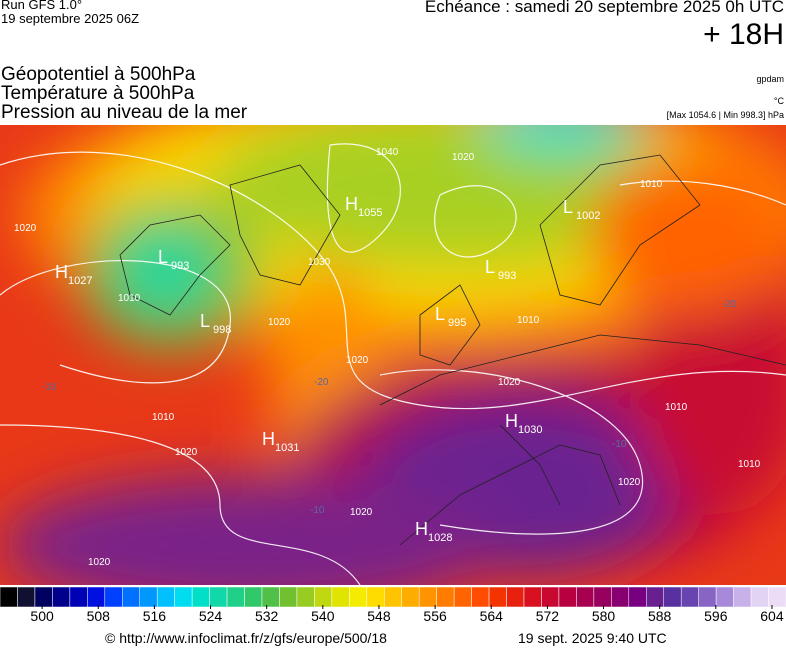 Image resolution: width=786 pixels, height=648 pixels. Describe the element at coordinates (42, 6) in the screenshot. I see `run: Run GFS 1.0°` at that location.